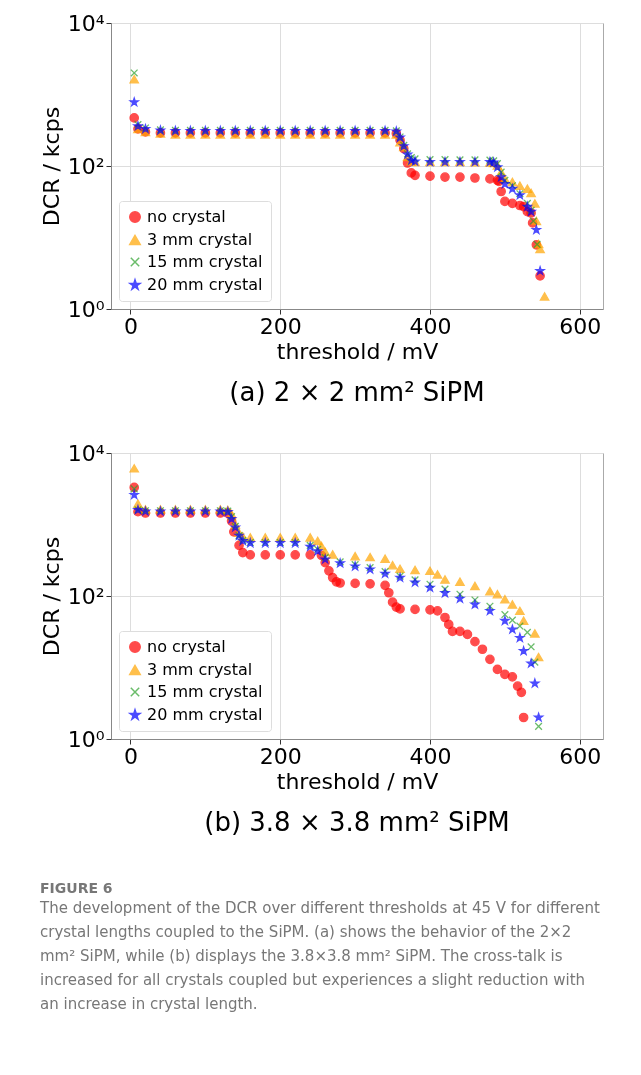 The height and width of the screenshot is (1075, 641). I want to click on text: The development of the DCR over different thresholds at 45 V for different crystal lengths coupled to the SiPM. (a) shows the behavior of the 2×2 mm² SiPM, while (b) displays the 3.8×3.8 mm² SiPM. The cross-talk is increased for all crystals coupled but experiences a slight reduction with an increase in crystal length., so click(320, 956).